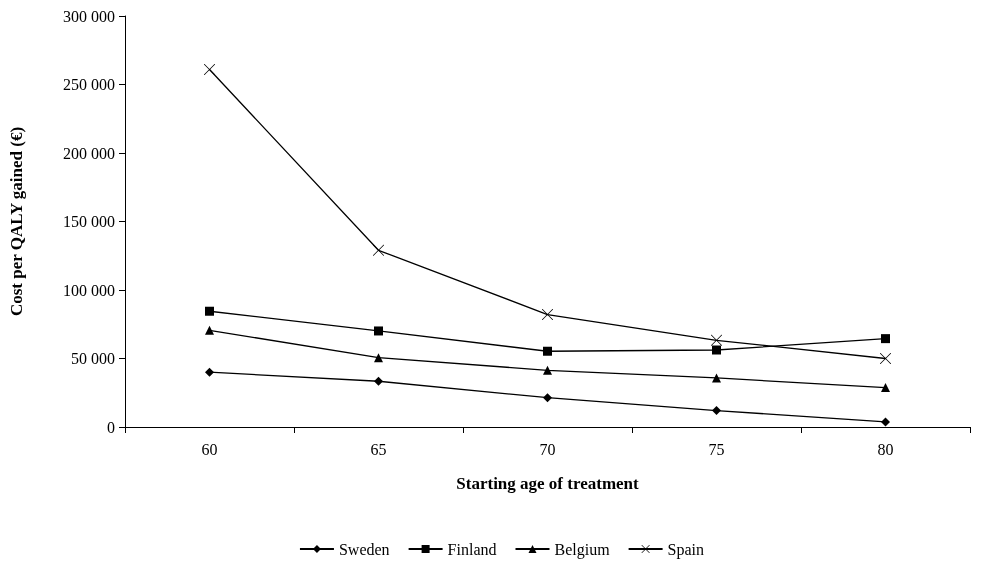  Describe the element at coordinates (364, 549) in the screenshot. I see `legend-label: Sweden` at that location.